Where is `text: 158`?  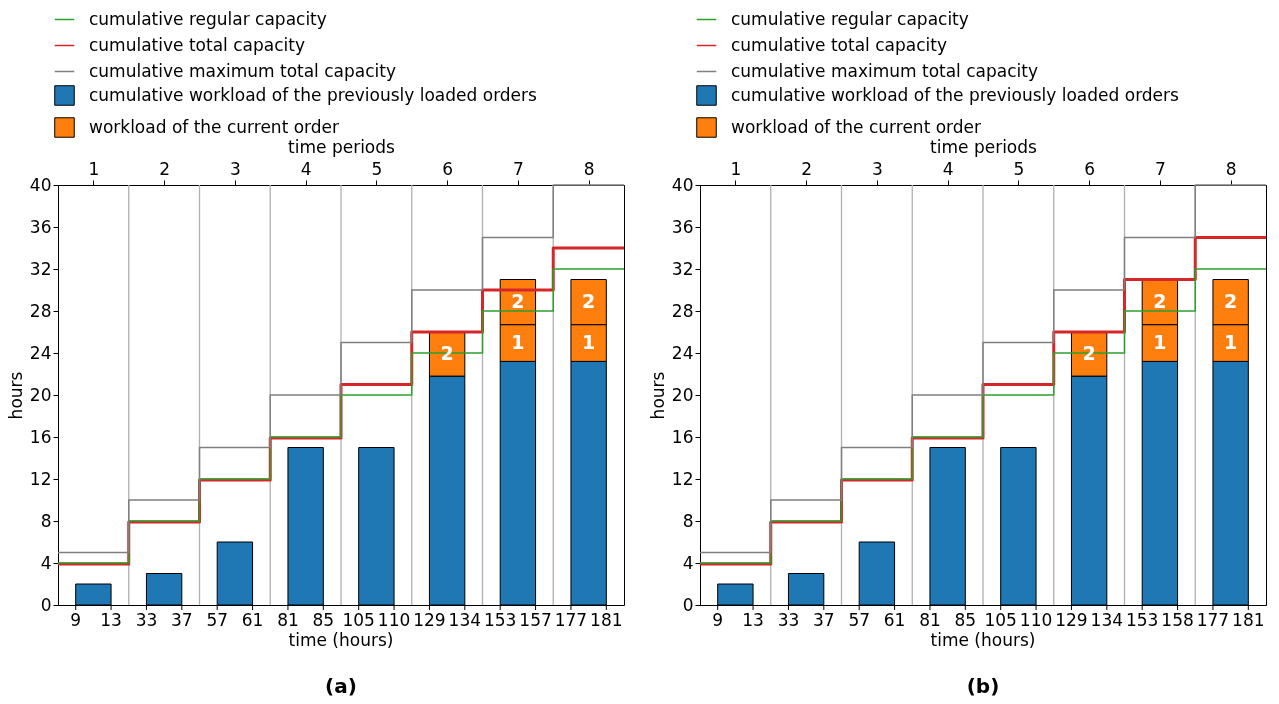
text: 158 is located at coordinates (1177, 620).